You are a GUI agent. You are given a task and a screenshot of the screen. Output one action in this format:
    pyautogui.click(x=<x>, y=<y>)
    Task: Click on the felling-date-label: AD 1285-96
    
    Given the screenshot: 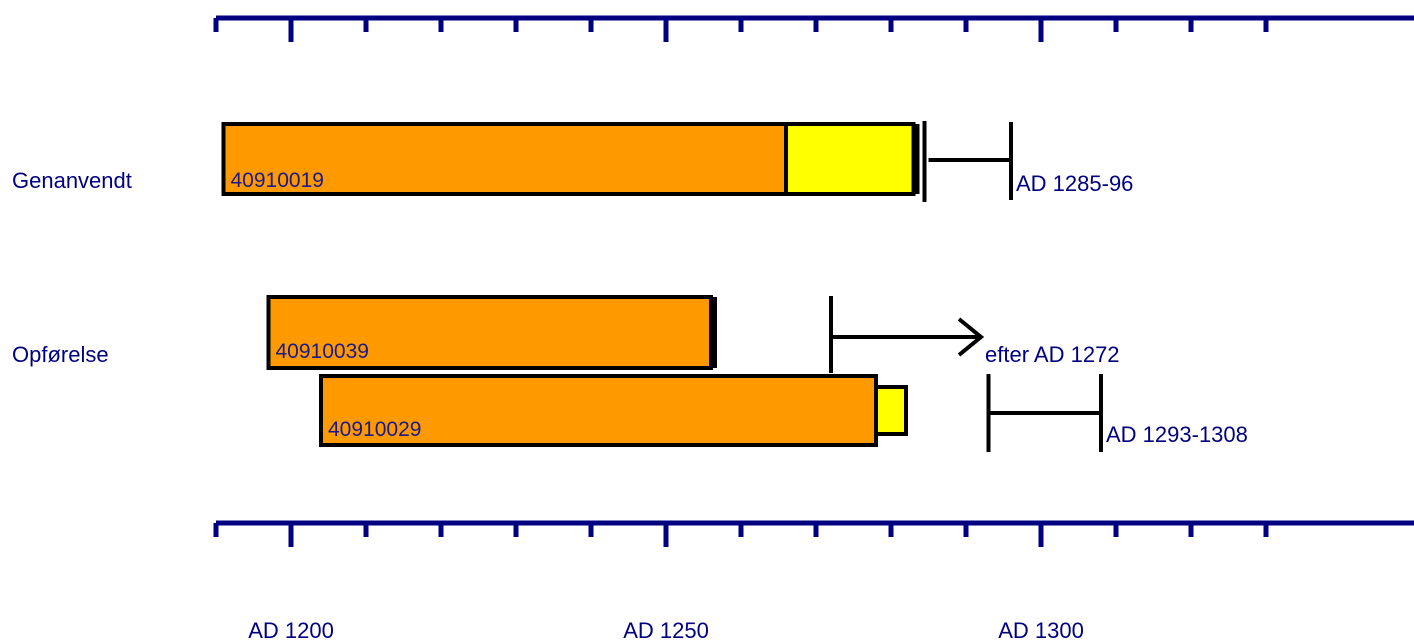 What is the action you would take?
    pyautogui.click(x=1074, y=183)
    